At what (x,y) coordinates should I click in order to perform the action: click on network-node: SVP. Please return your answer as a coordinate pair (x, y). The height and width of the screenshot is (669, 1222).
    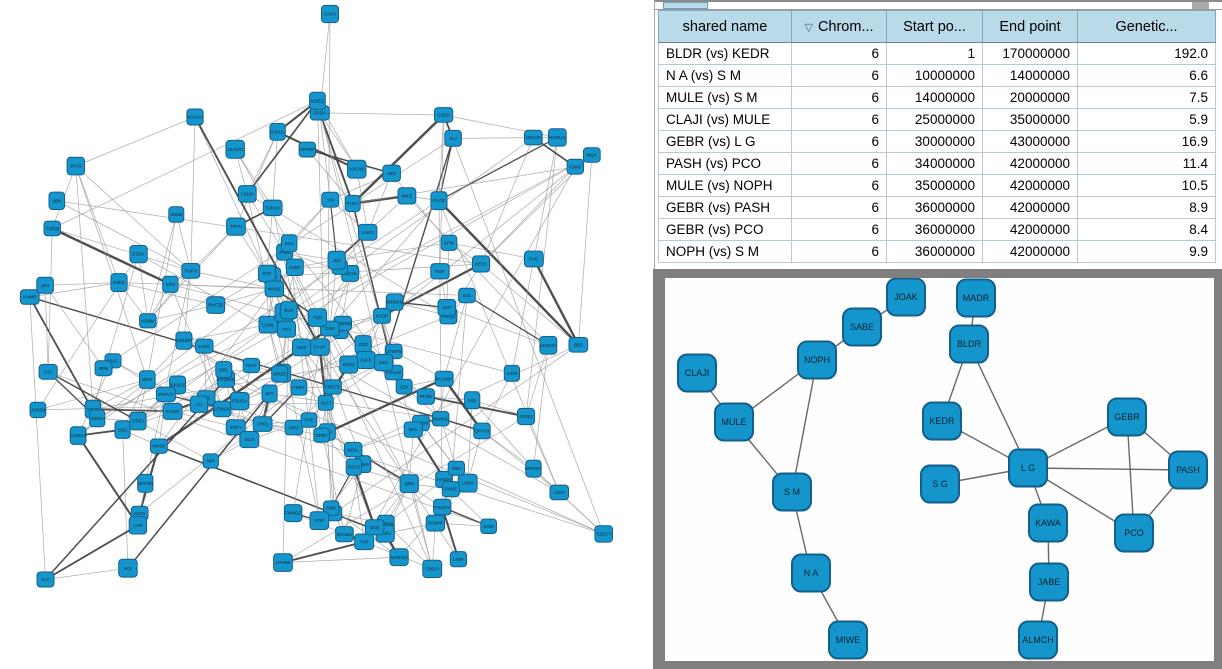
    Looking at the image, I should click on (447, 308).